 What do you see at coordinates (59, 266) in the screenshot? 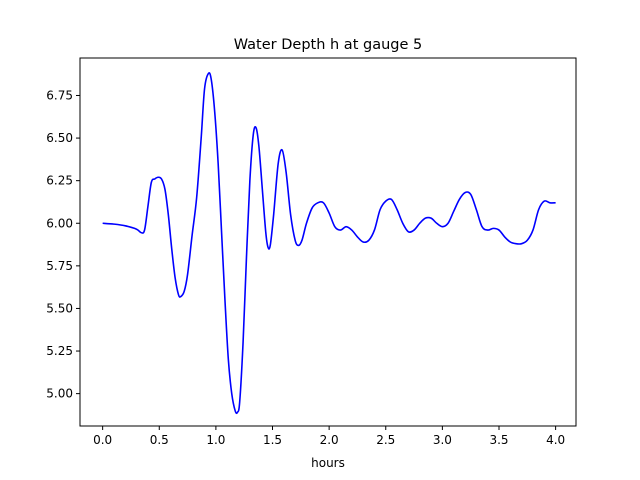
I see `y-tick-label: 5.75` at bounding box center [59, 266].